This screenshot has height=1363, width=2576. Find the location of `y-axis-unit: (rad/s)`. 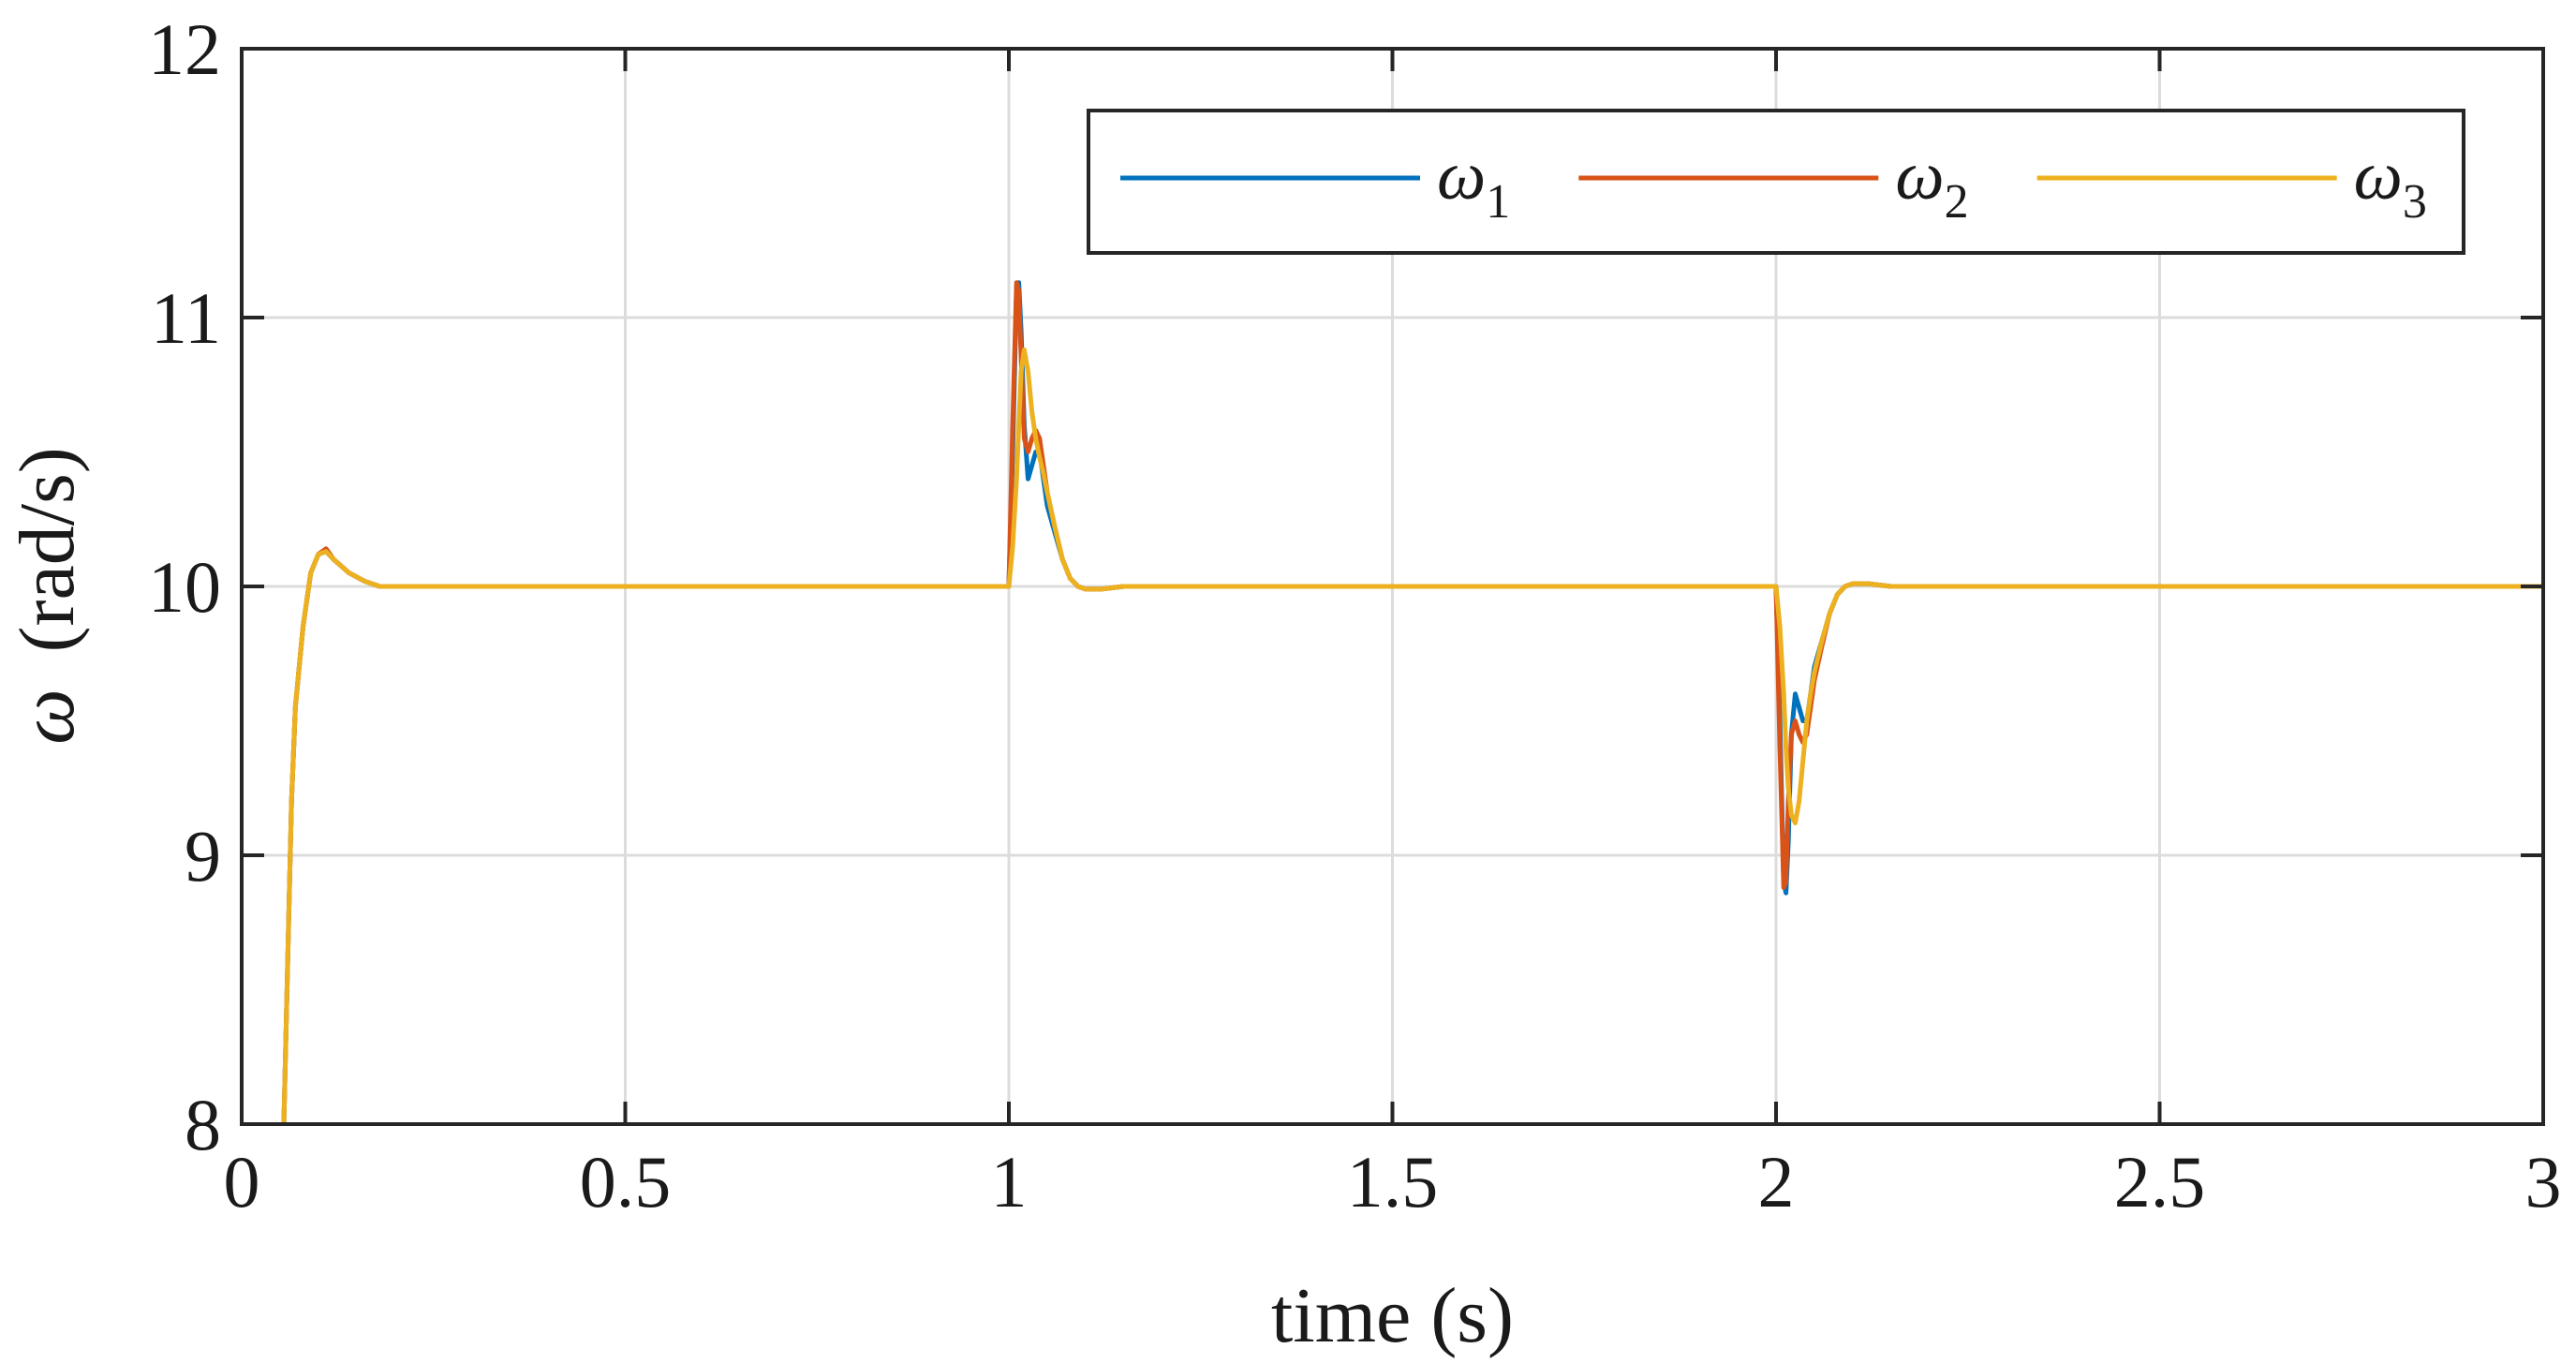

y-axis-unit: (rad/s) is located at coordinates (48, 549).